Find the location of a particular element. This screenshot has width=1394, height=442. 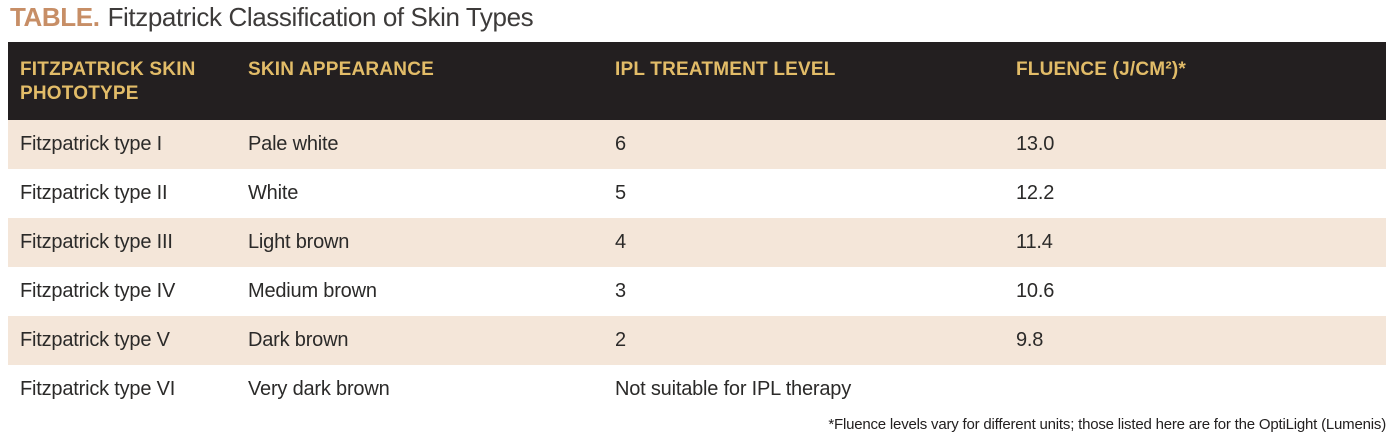

cell-ipl-level: 4 is located at coordinates (803, 242).